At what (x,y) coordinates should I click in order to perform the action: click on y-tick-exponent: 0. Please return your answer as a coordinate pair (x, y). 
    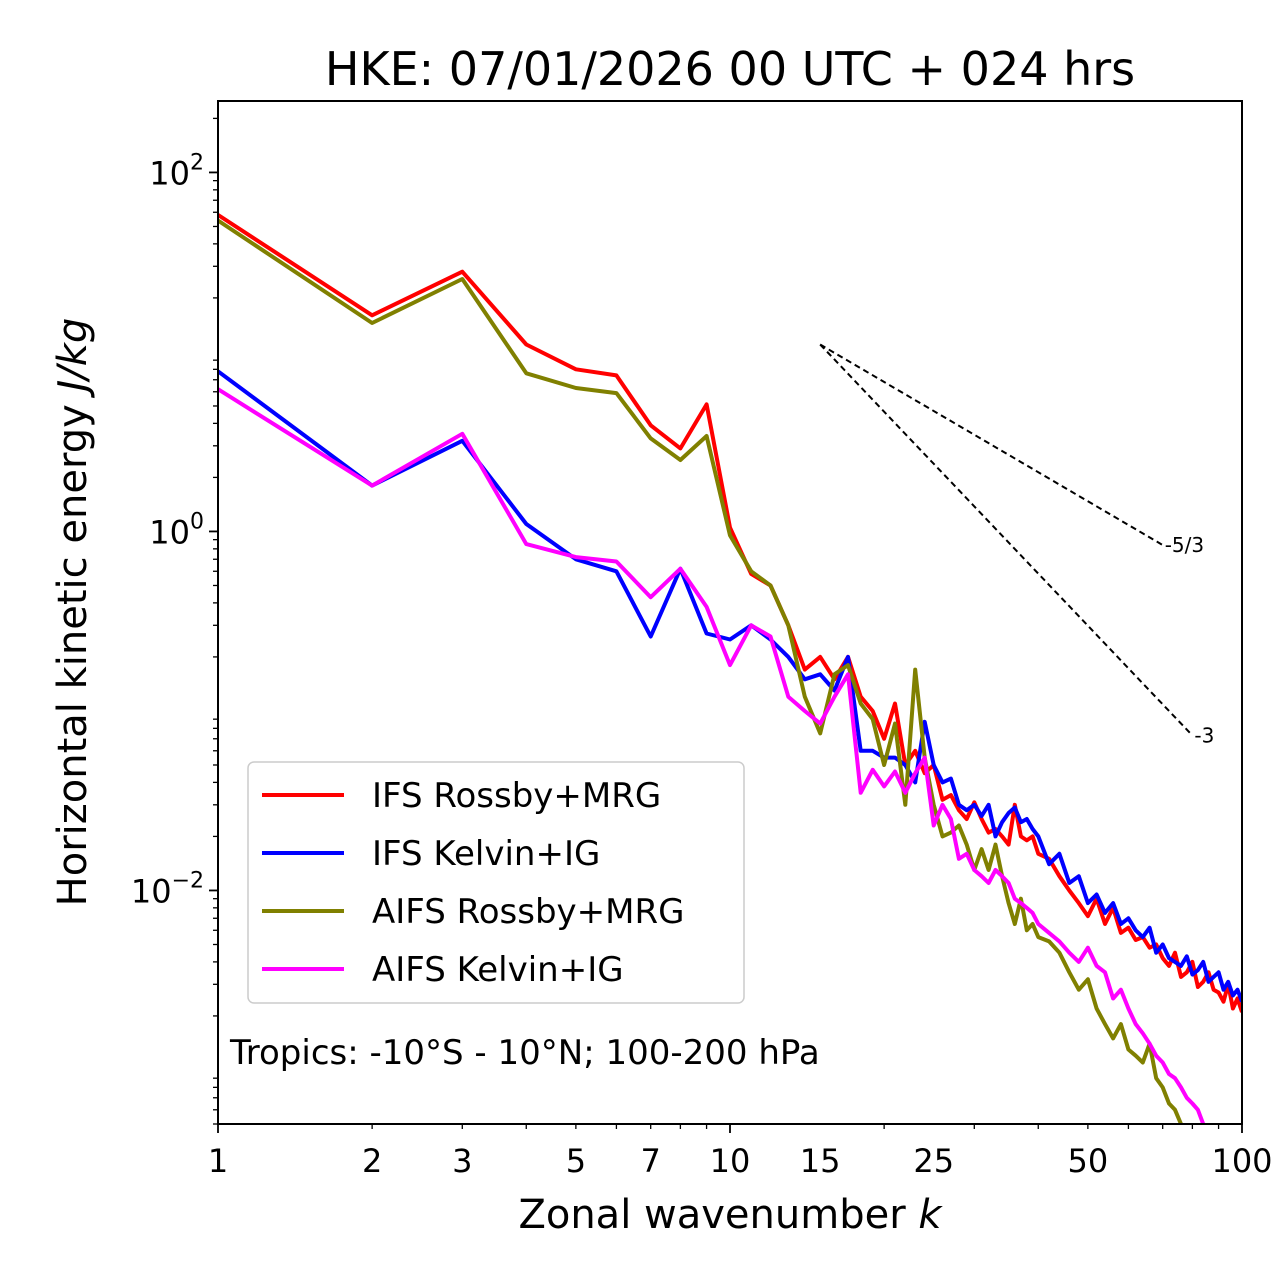
    Looking at the image, I should click on (197, 521).